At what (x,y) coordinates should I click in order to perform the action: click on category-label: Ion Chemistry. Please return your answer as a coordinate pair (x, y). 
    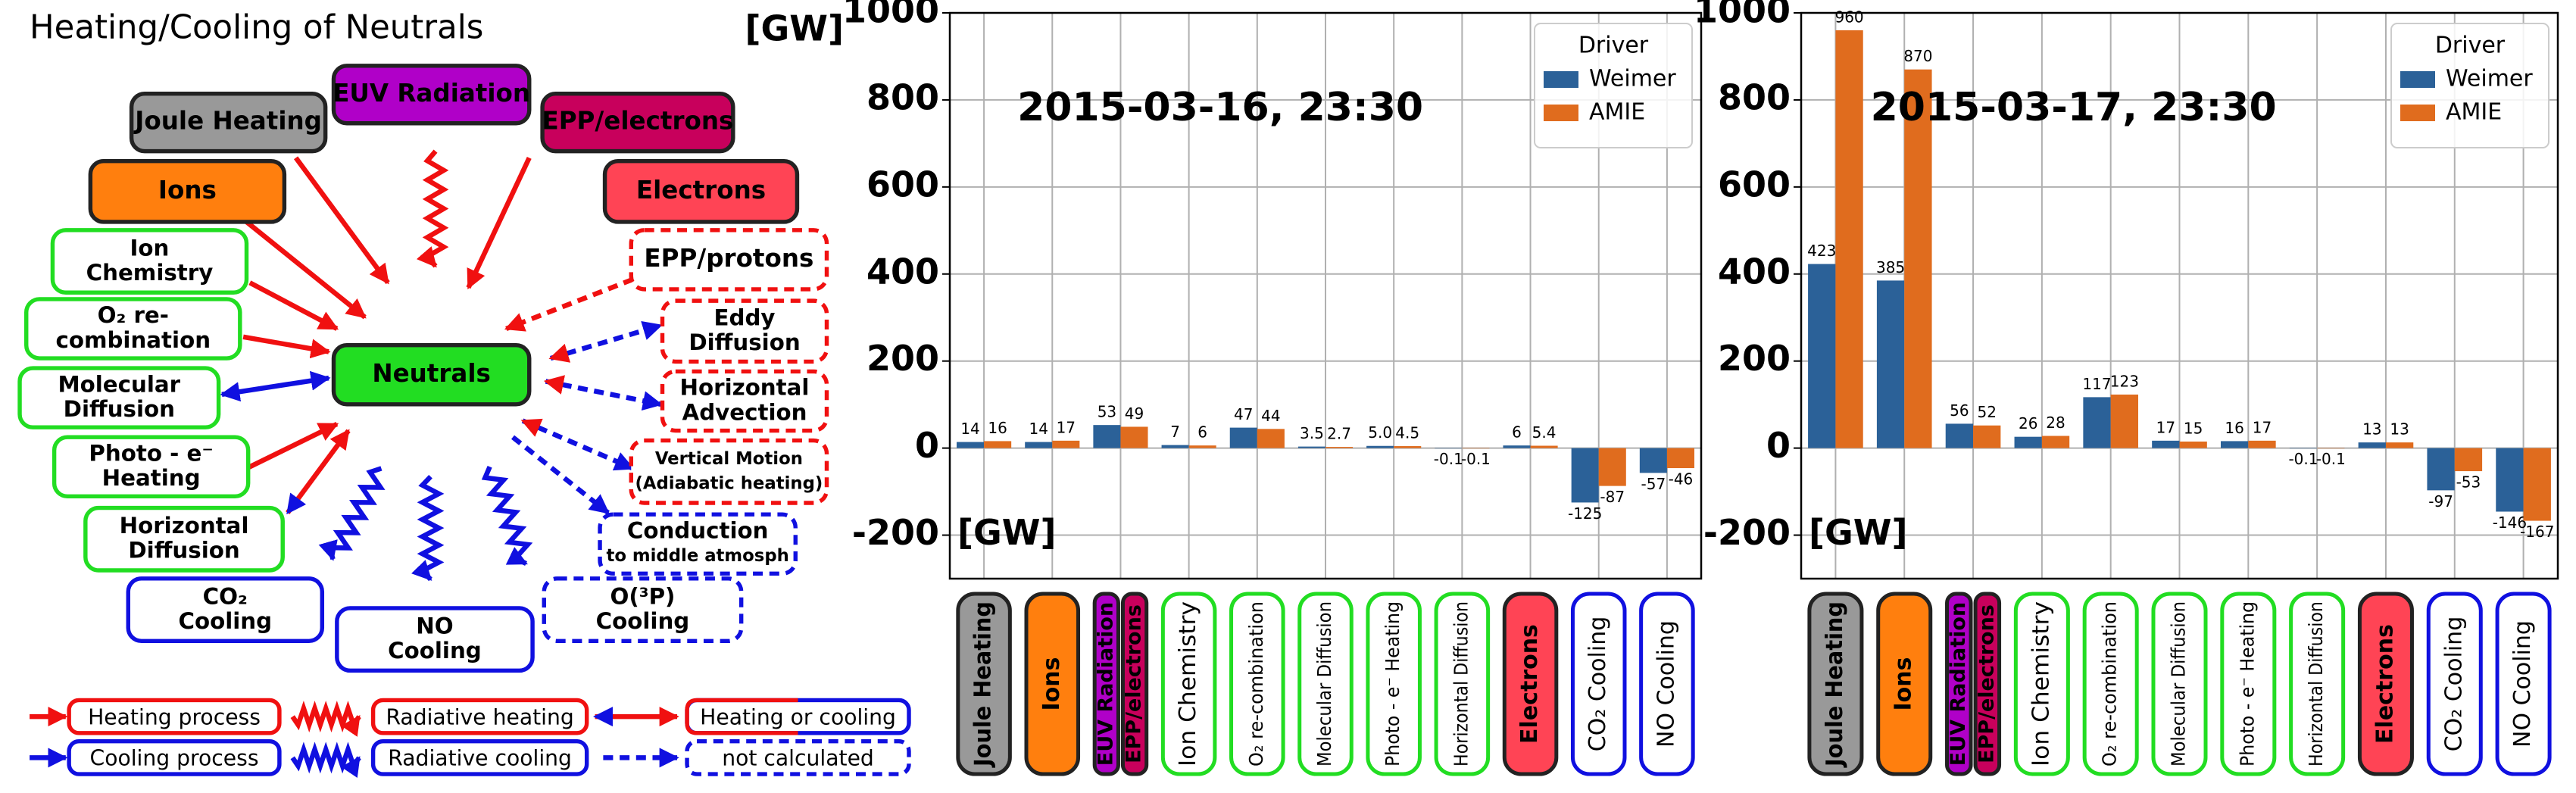
    Looking at the image, I should click on (2041, 683).